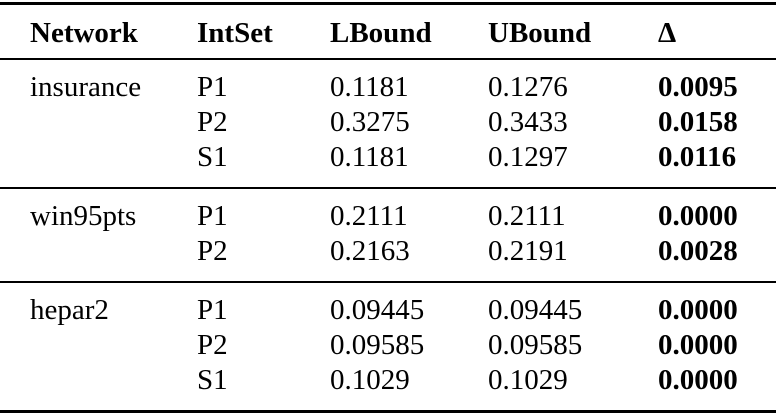 The image size is (776, 419). What do you see at coordinates (370, 122) in the screenshot?
I see `lbound-cell: 0.3275` at bounding box center [370, 122].